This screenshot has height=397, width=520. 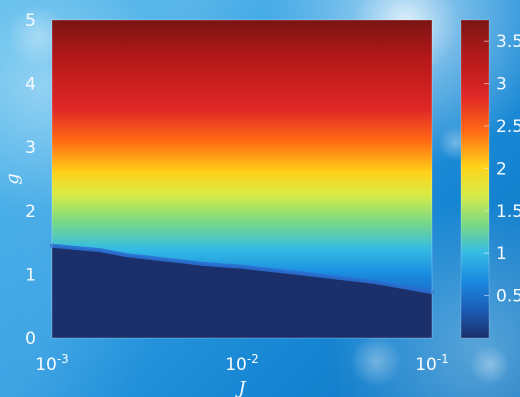 What do you see at coordinates (30, 148) in the screenshot?
I see `y-tick-label: 3` at bounding box center [30, 148].